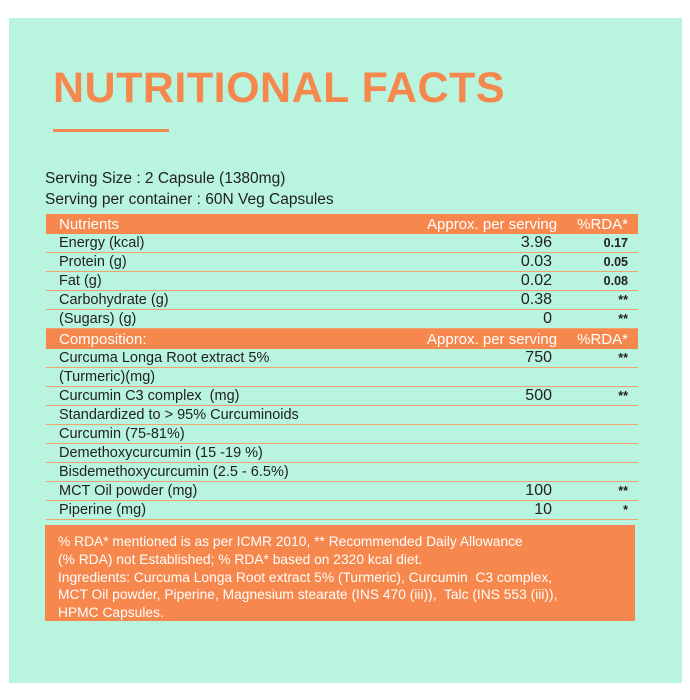  What do you see at coordinates (174, 472) in the screenshot?
I see `row-name: Bisdemethoxycurcumin (2.5 - 6.5%)` at bounding box center [174, 472].